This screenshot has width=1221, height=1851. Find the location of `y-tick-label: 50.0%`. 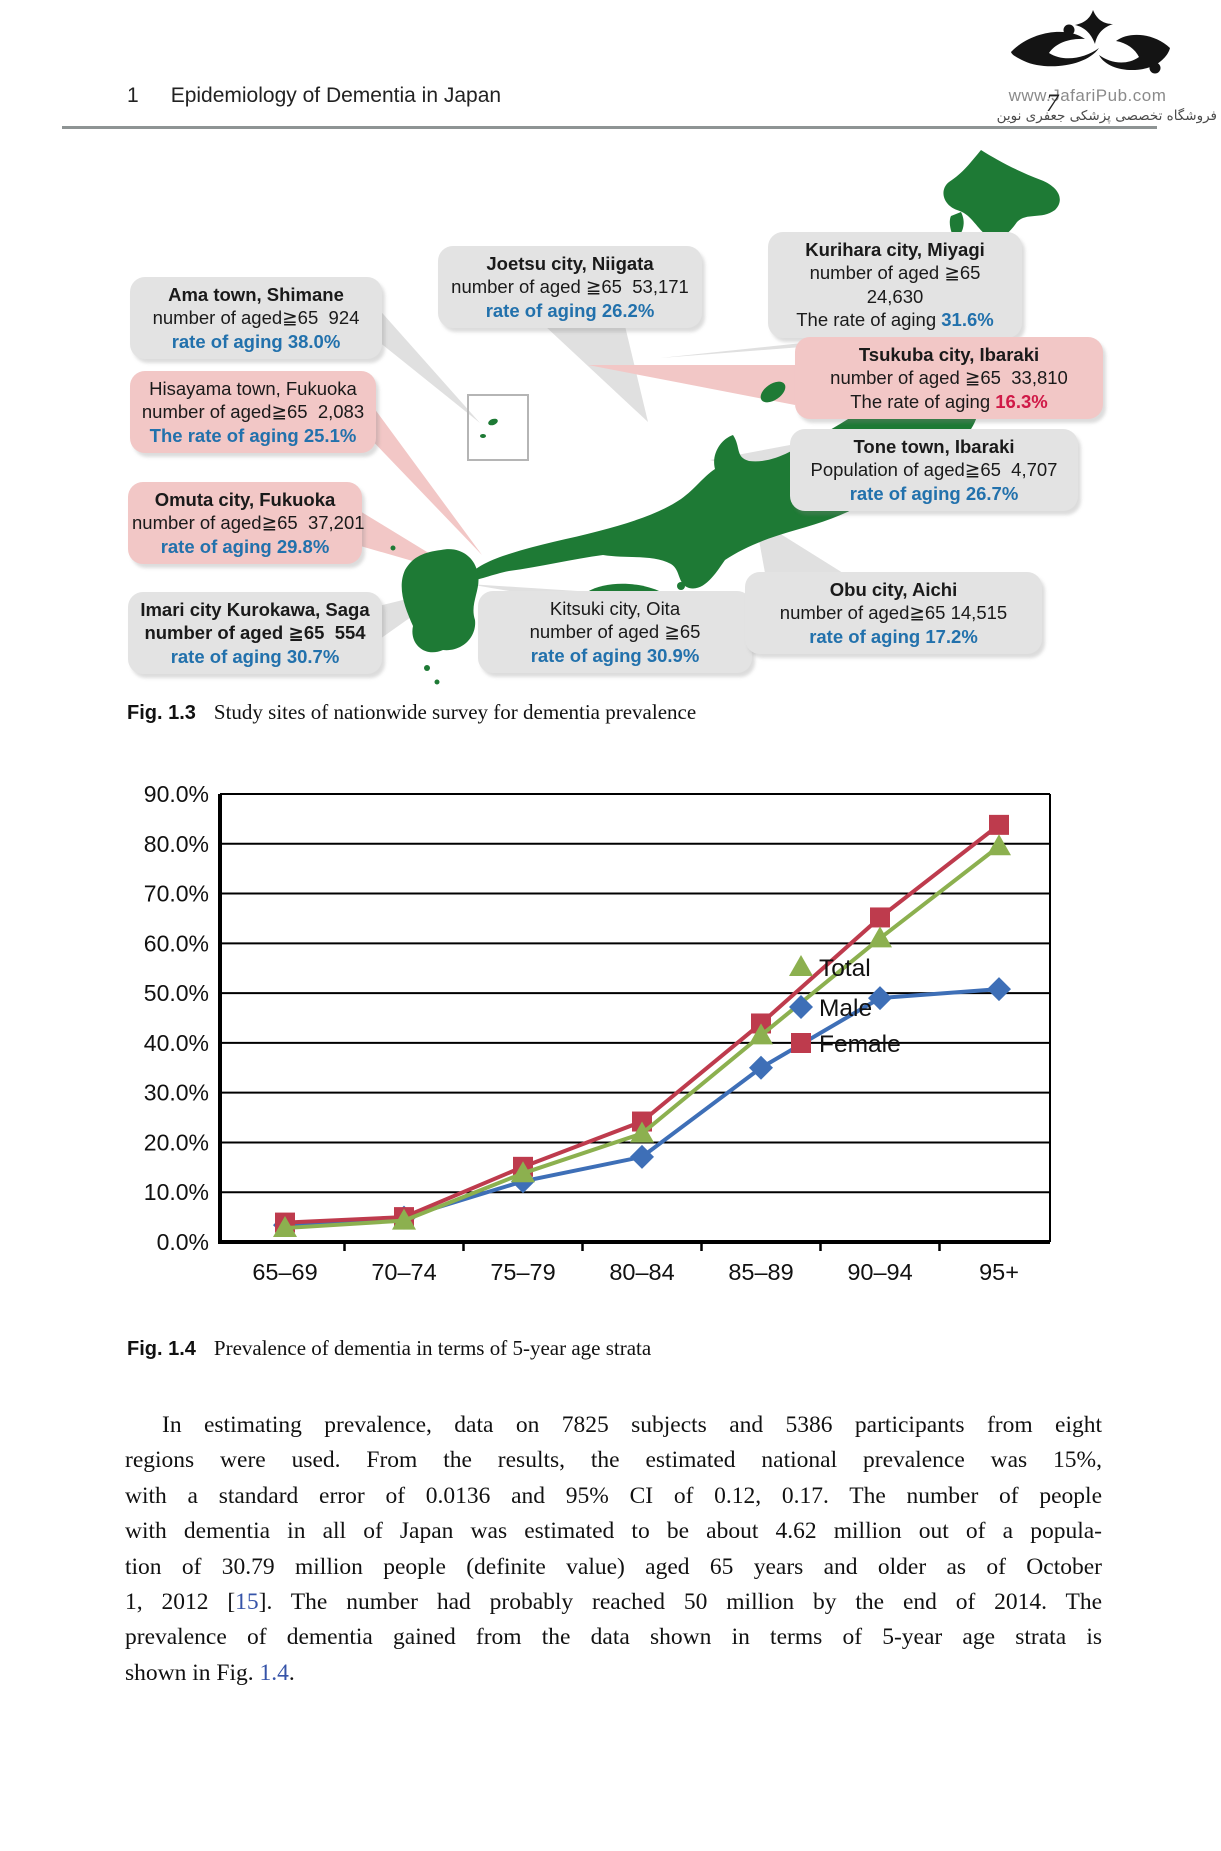

y-tick-label: 50.0% is located at coordinates (176, 993).